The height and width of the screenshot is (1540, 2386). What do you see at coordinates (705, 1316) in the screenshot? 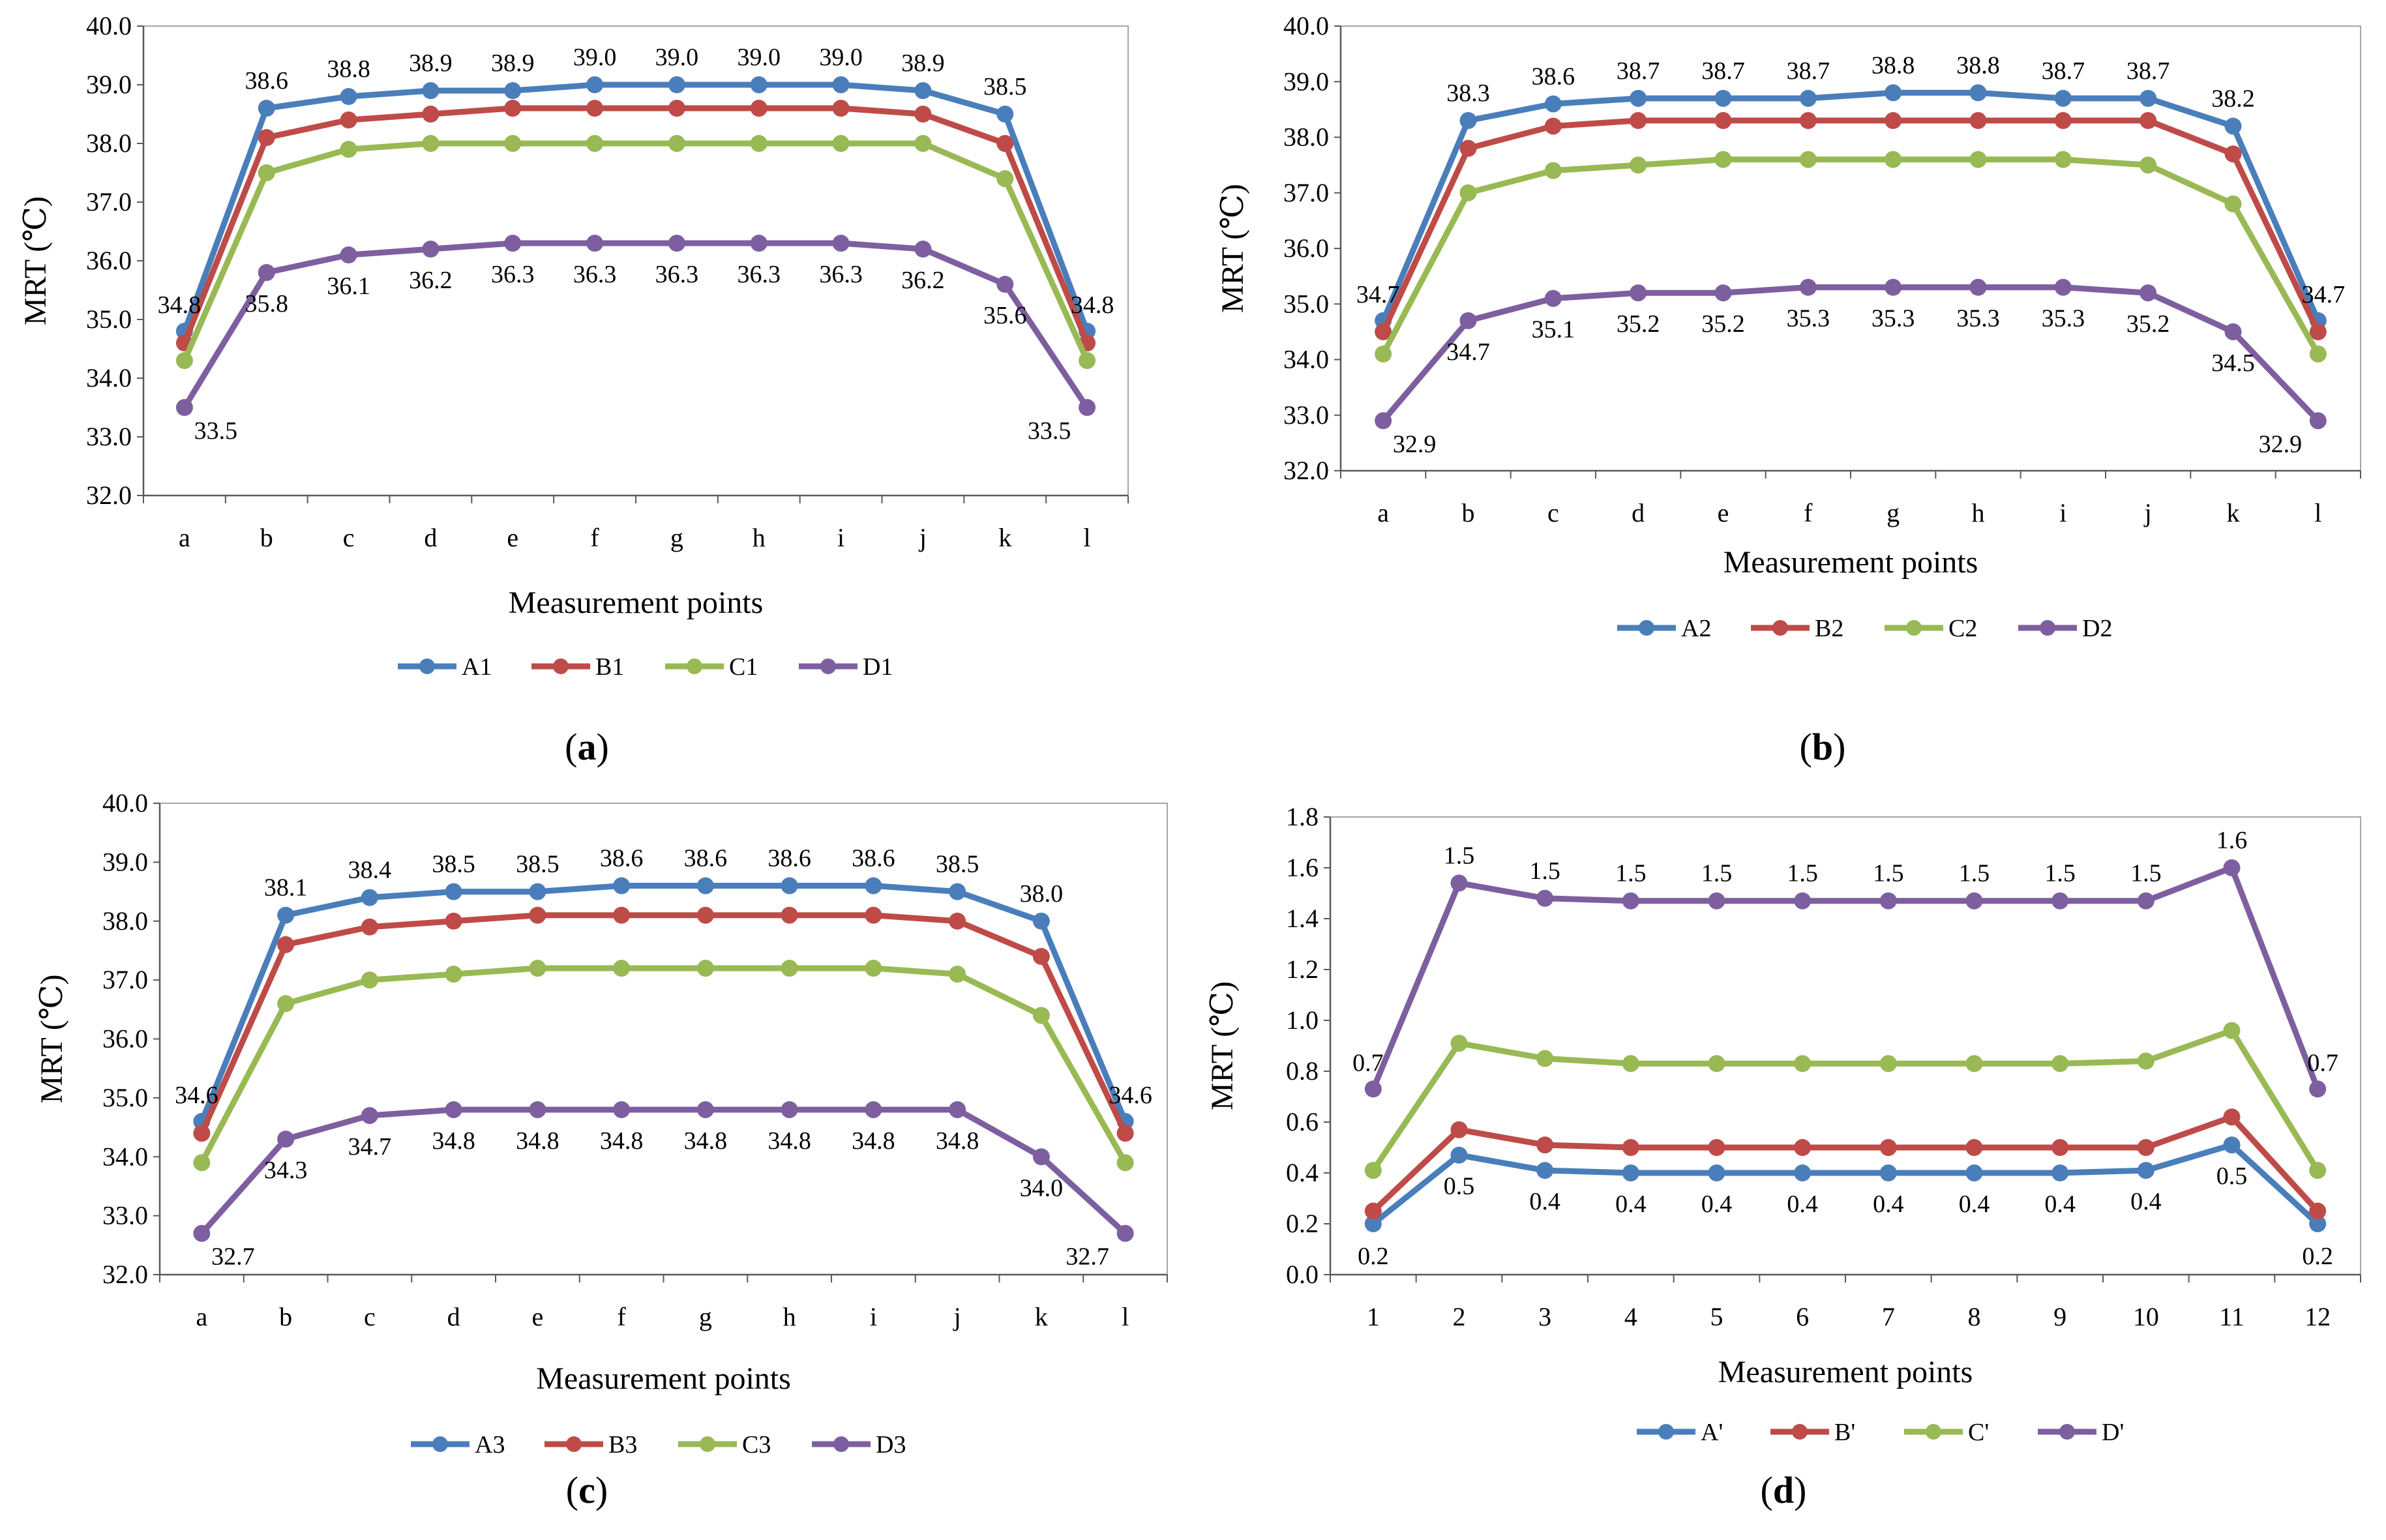
I see `x-tick-label: g` at bounding box center [705, 1316].